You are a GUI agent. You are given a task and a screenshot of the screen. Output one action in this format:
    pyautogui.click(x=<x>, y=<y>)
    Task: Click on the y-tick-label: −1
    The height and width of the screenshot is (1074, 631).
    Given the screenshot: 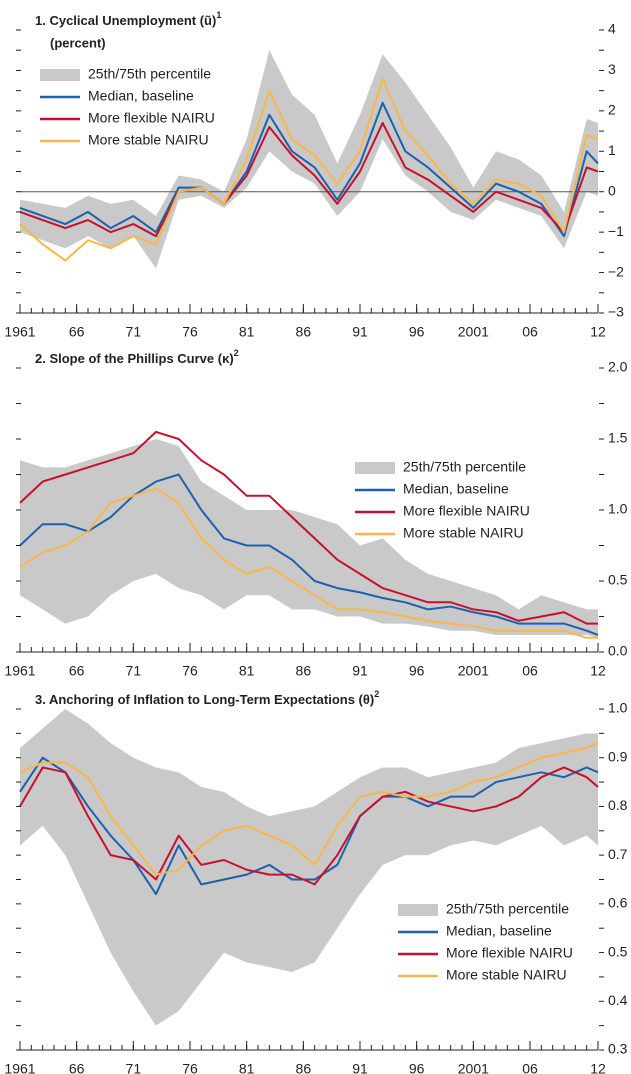 What is the action you would take?
    pyautogui.click(x=616, y=231)
    